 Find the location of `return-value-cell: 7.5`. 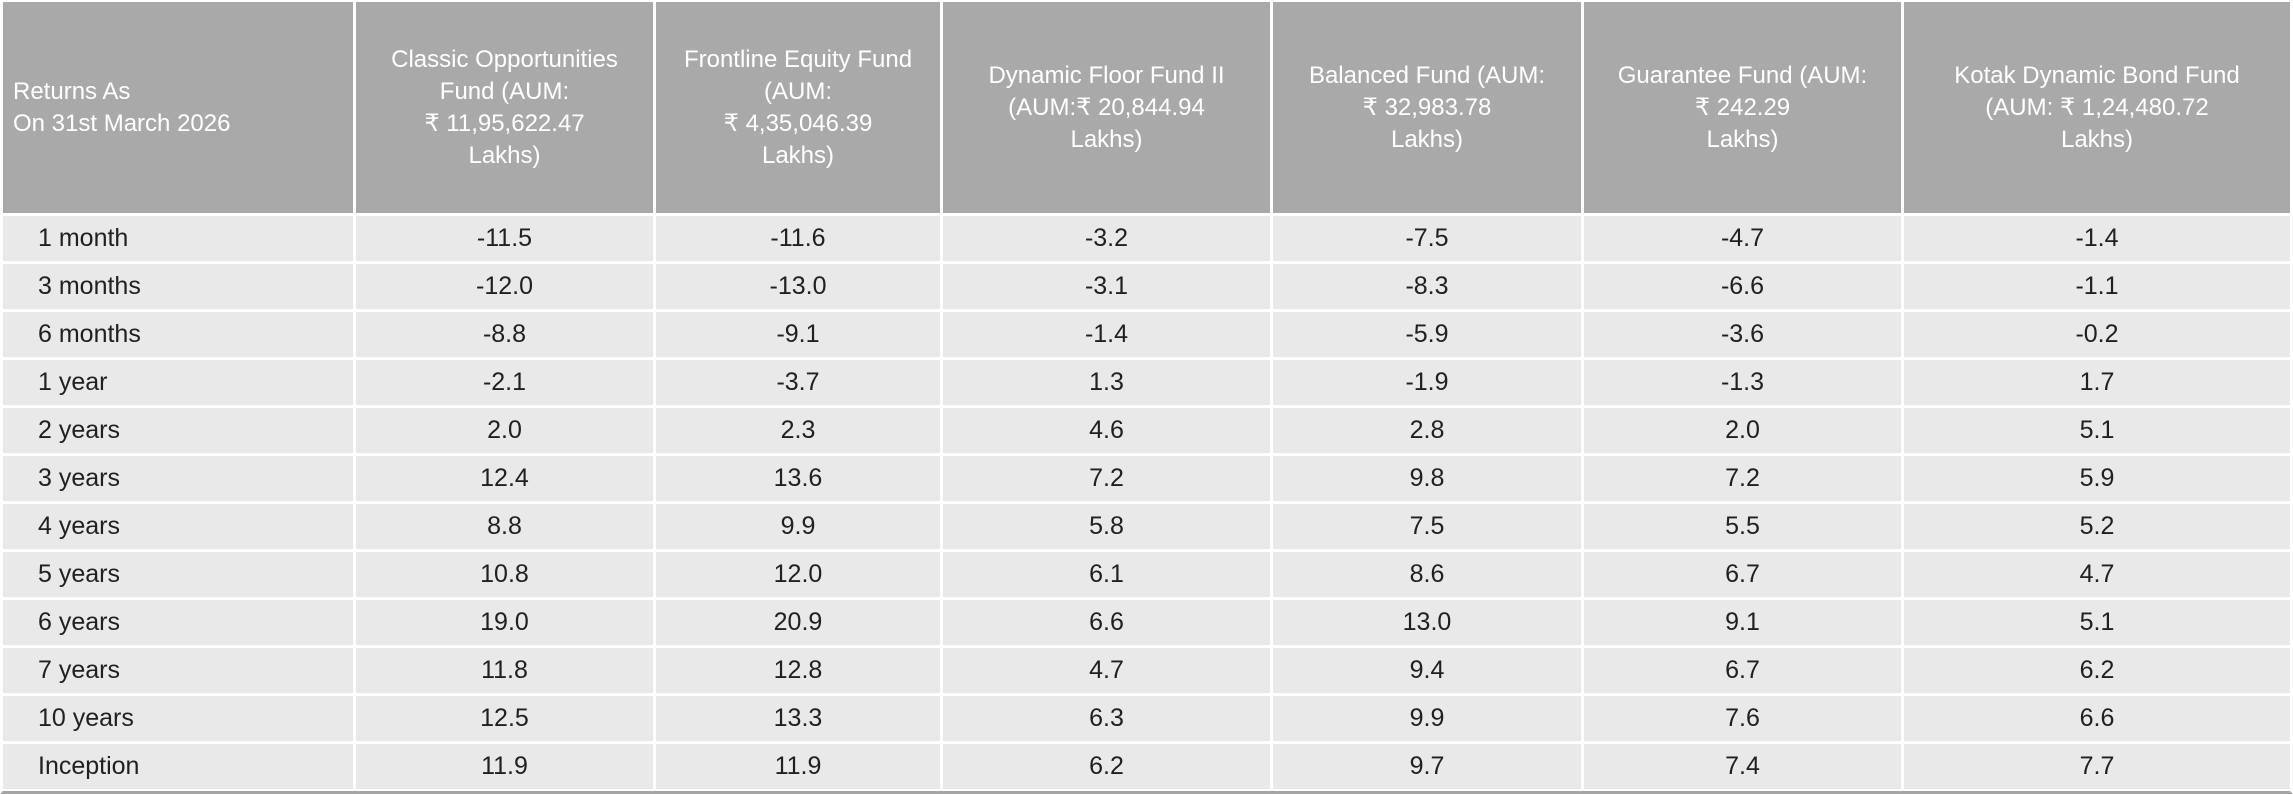

return-value-cell: 7.5 is located at coordinates (1425, 526).